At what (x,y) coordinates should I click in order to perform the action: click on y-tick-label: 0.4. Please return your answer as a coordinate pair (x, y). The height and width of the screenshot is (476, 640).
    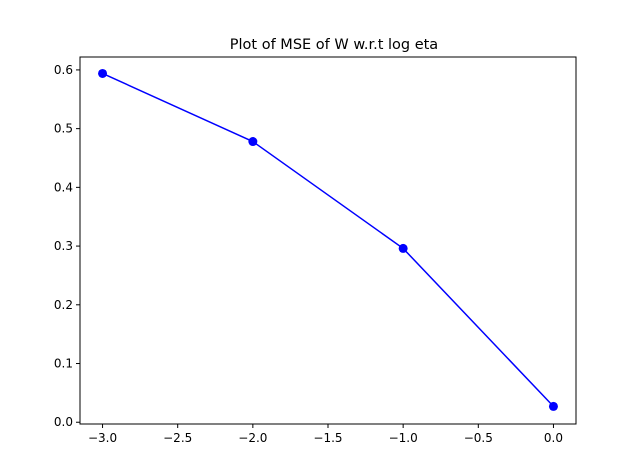
    Looking at the image, I should click on (63, 187).